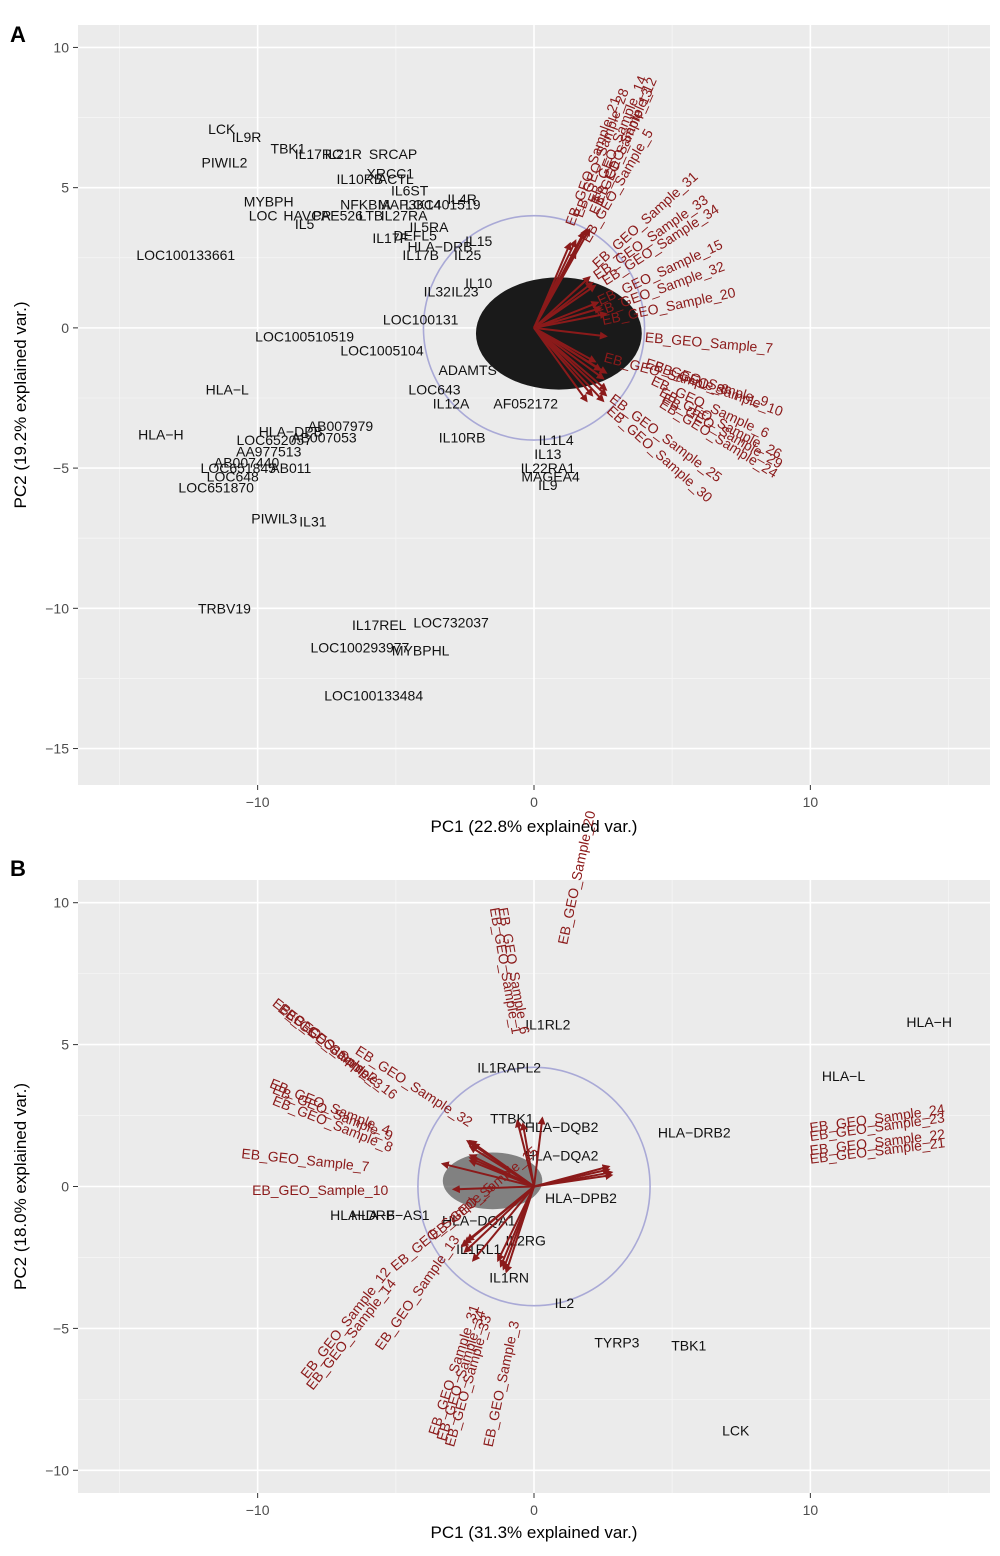  What do you see at coordinates (390, 238) in the screenshot?
I see `panela-gene-label: IL17F` at bounding box center [390, 238].